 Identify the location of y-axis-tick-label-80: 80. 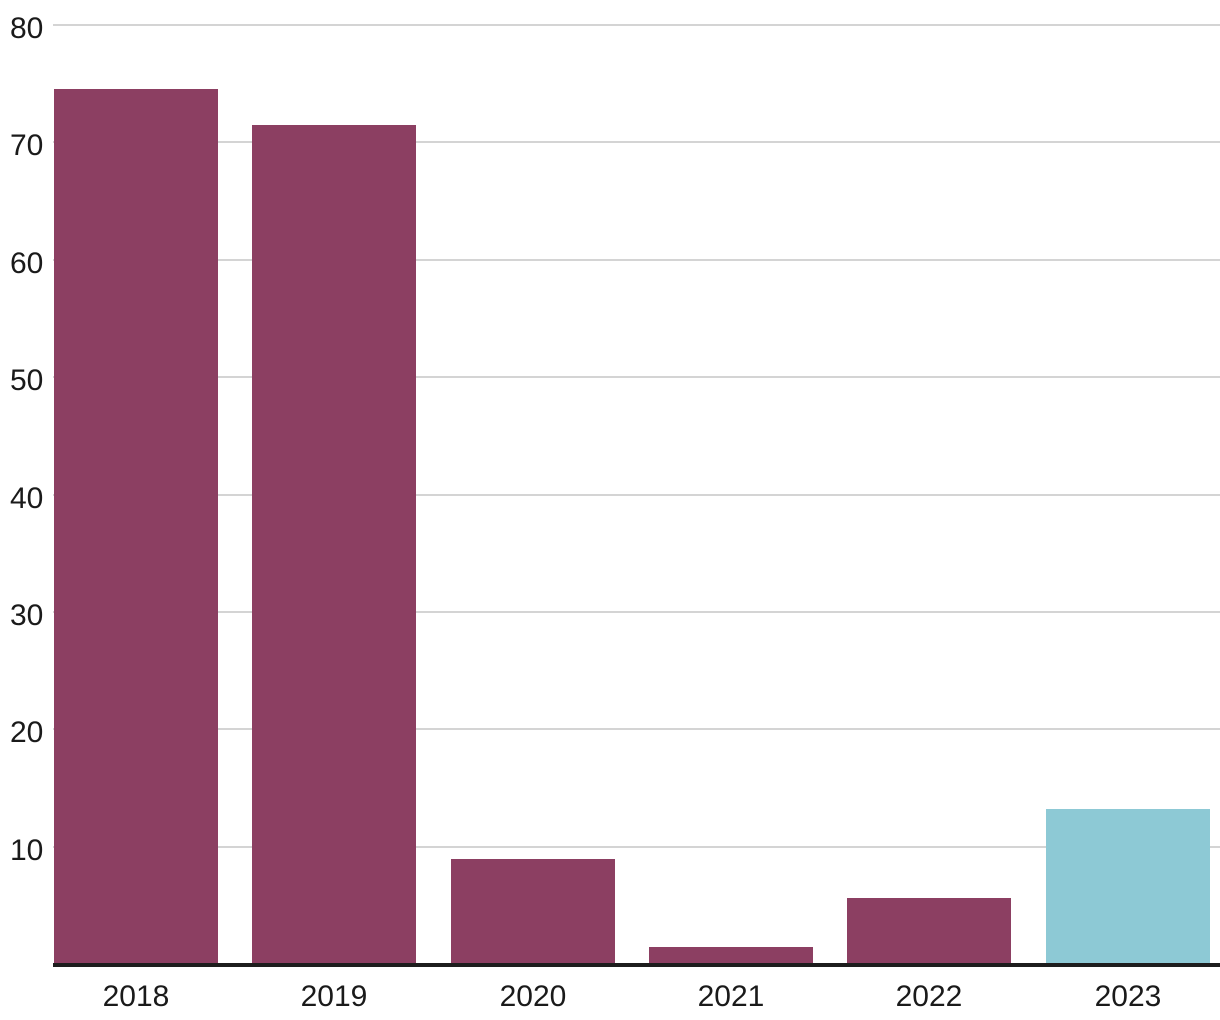
(27, 28).